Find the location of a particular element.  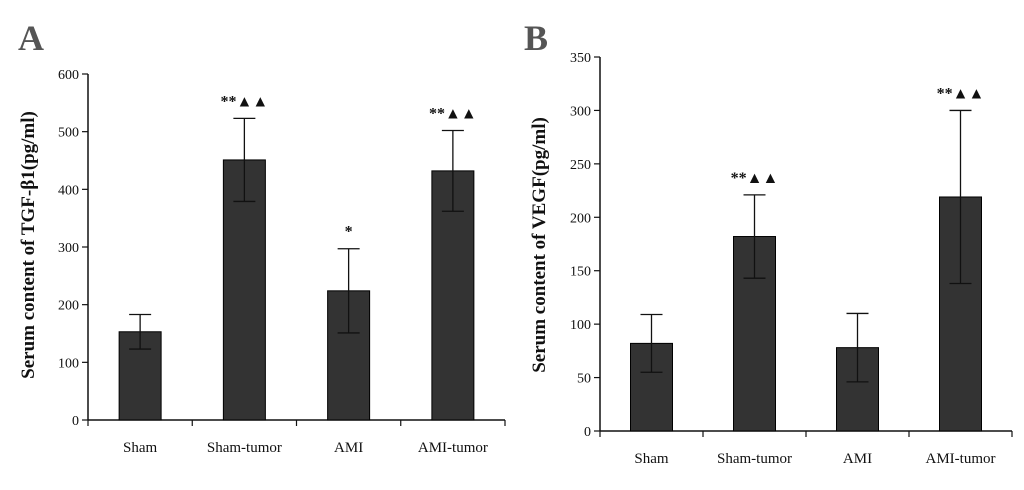

panel-a-letter: A is located at coordinates (31, 38).